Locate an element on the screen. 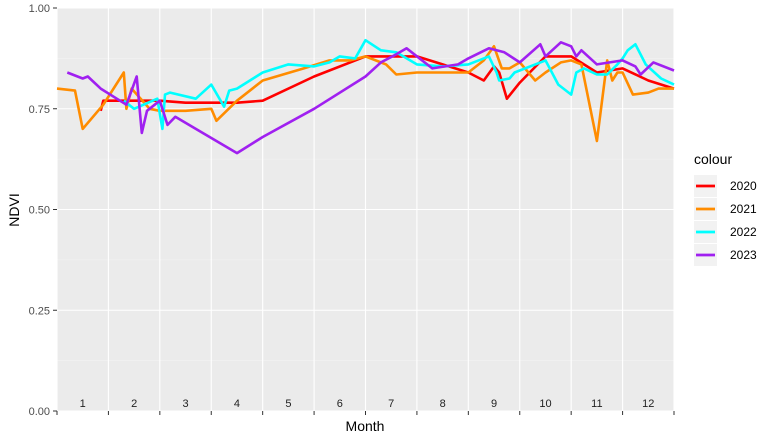  month-label: 1 is located at coordinates (83, 404).